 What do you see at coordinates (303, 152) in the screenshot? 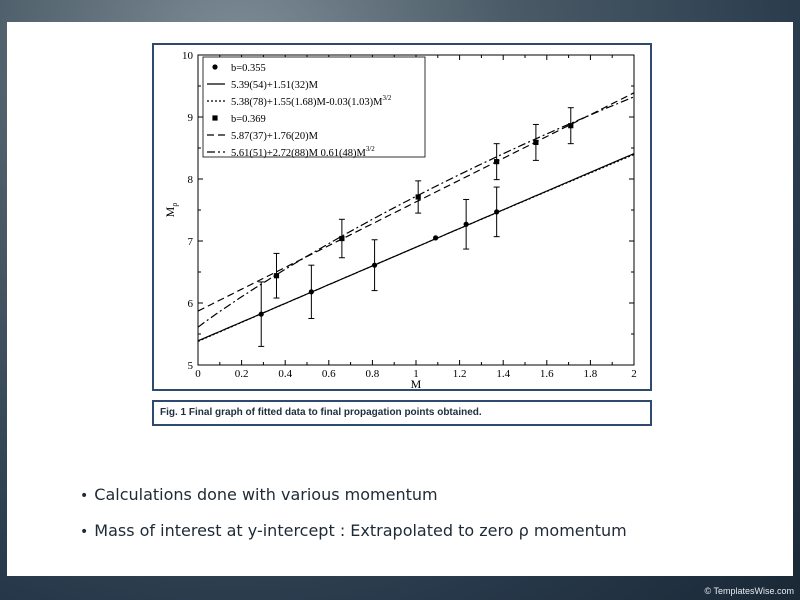
I see `legend-label: 5.61(51)+2.72(88)M 0.61(48)M3/2` at bounding box center [303, 152].